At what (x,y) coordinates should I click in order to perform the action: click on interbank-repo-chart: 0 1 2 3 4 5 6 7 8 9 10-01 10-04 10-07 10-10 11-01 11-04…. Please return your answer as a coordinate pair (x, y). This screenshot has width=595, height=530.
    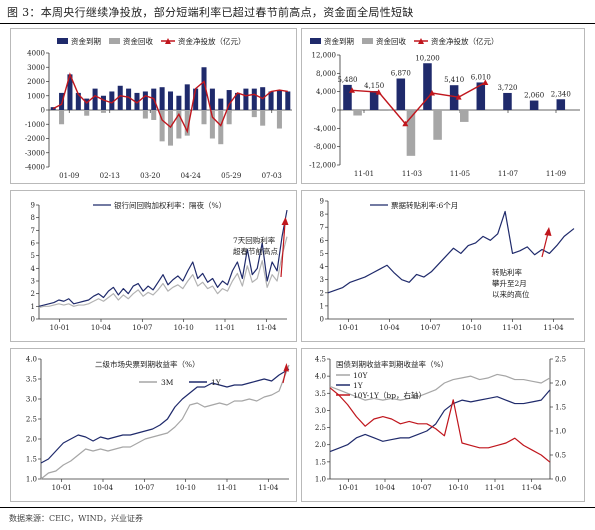
    Looking at the image, I should click on (153, 266).